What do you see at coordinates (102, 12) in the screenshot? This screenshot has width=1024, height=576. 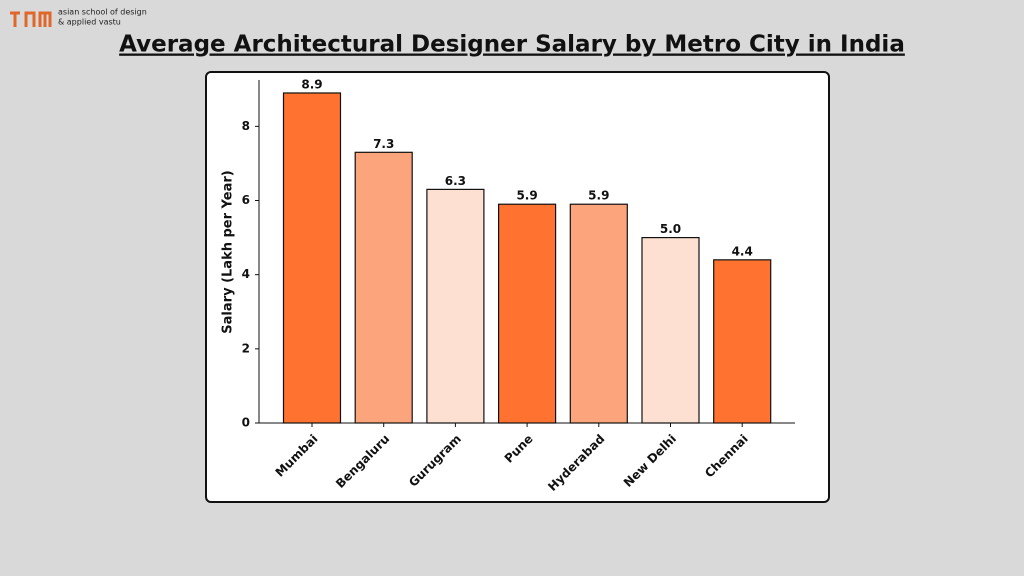 I see `logo-text: asian school of design` at bounding box center [102, 12].